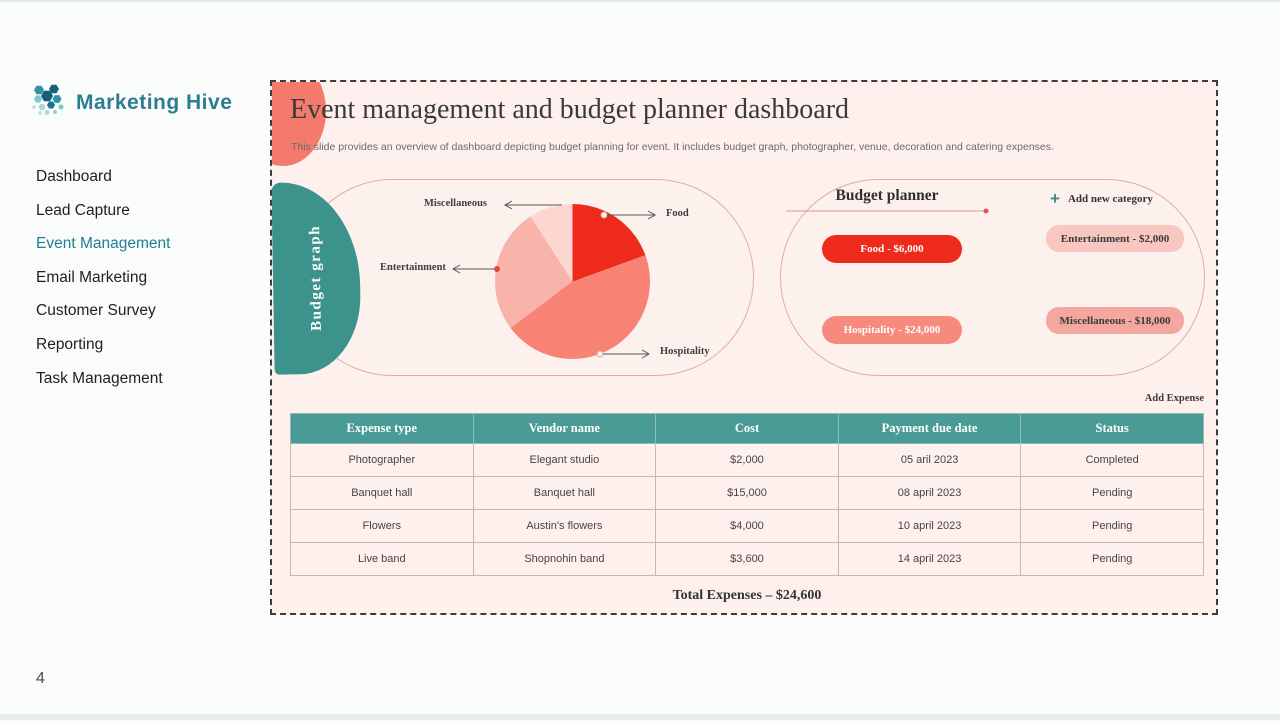 This screenshot has height=722, width=1280. I want to click on plus-icon: +, so click(1055, 198).